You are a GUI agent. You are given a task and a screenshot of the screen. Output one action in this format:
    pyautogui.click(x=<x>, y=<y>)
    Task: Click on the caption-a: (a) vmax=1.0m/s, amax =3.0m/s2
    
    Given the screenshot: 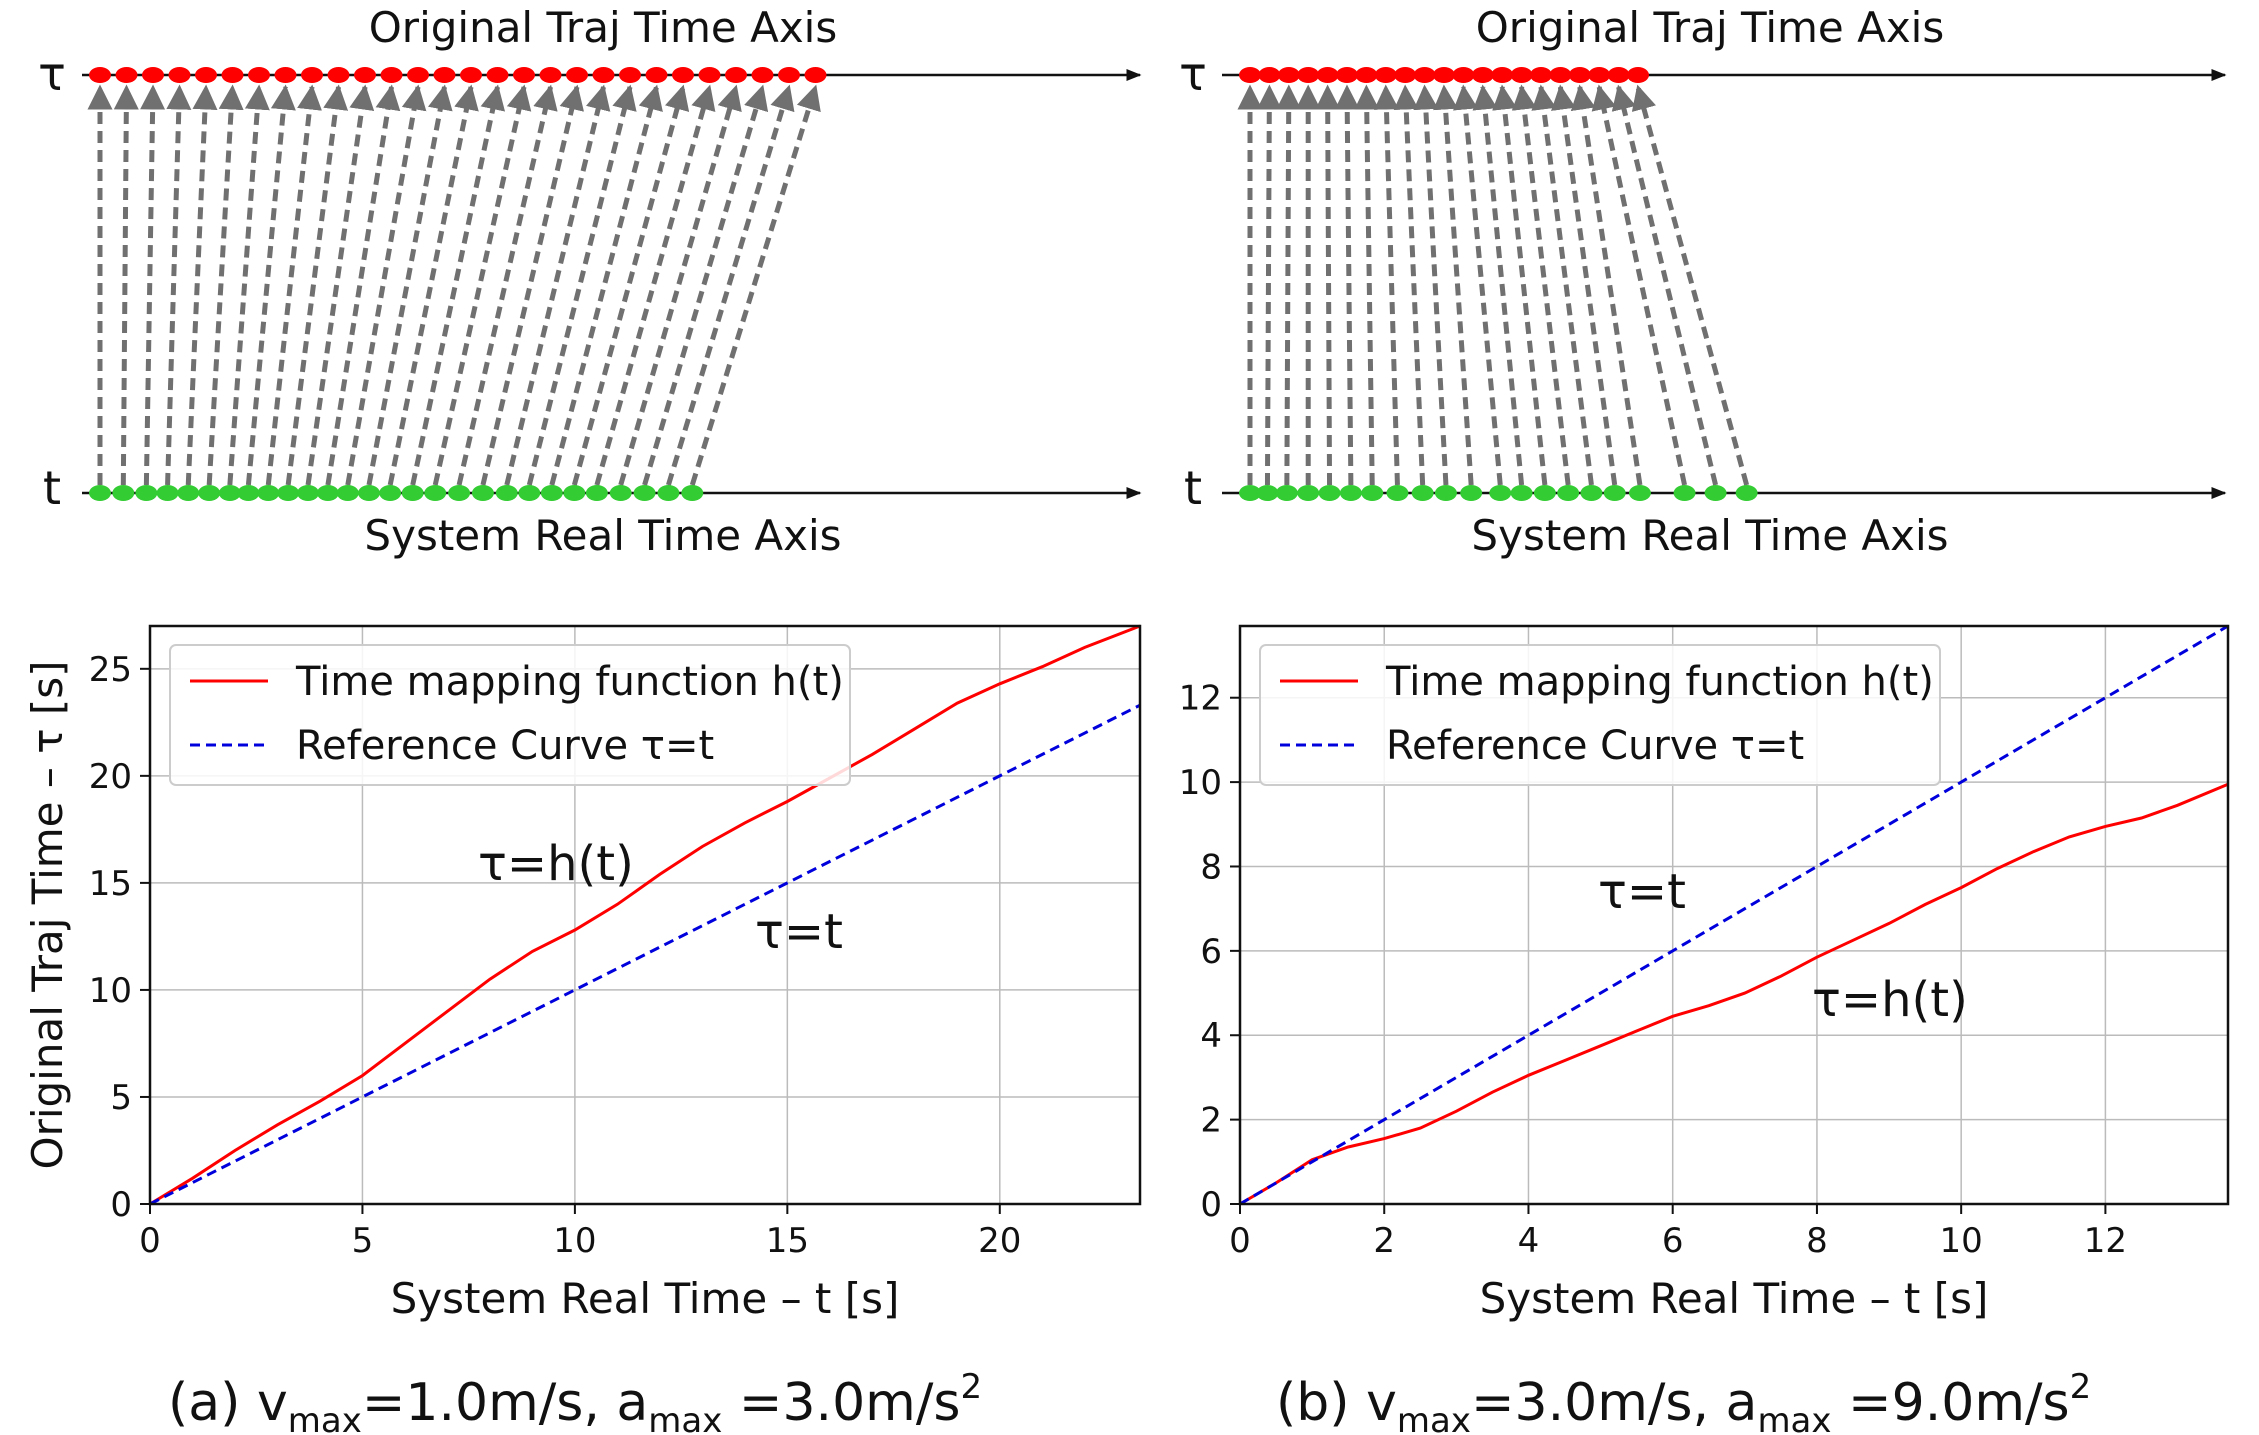 What is the action you would take?
    pyautogui.click(x=575, y=1401)
    